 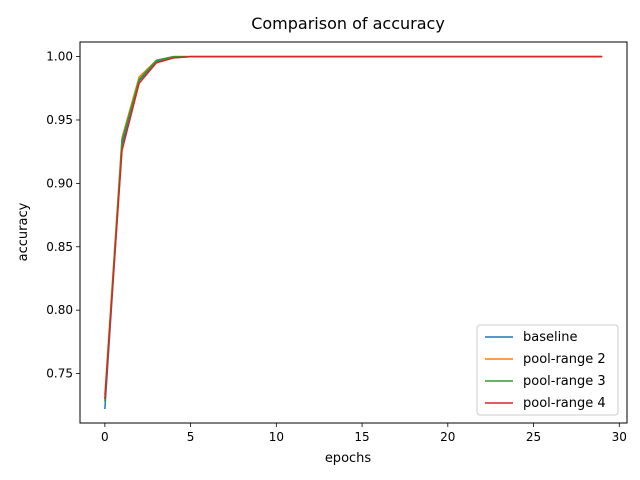 I want to click on y-axis-ticks: 0.75 0.80 0.85 0.90 0.95 1.00, so click(x=63, y=215).